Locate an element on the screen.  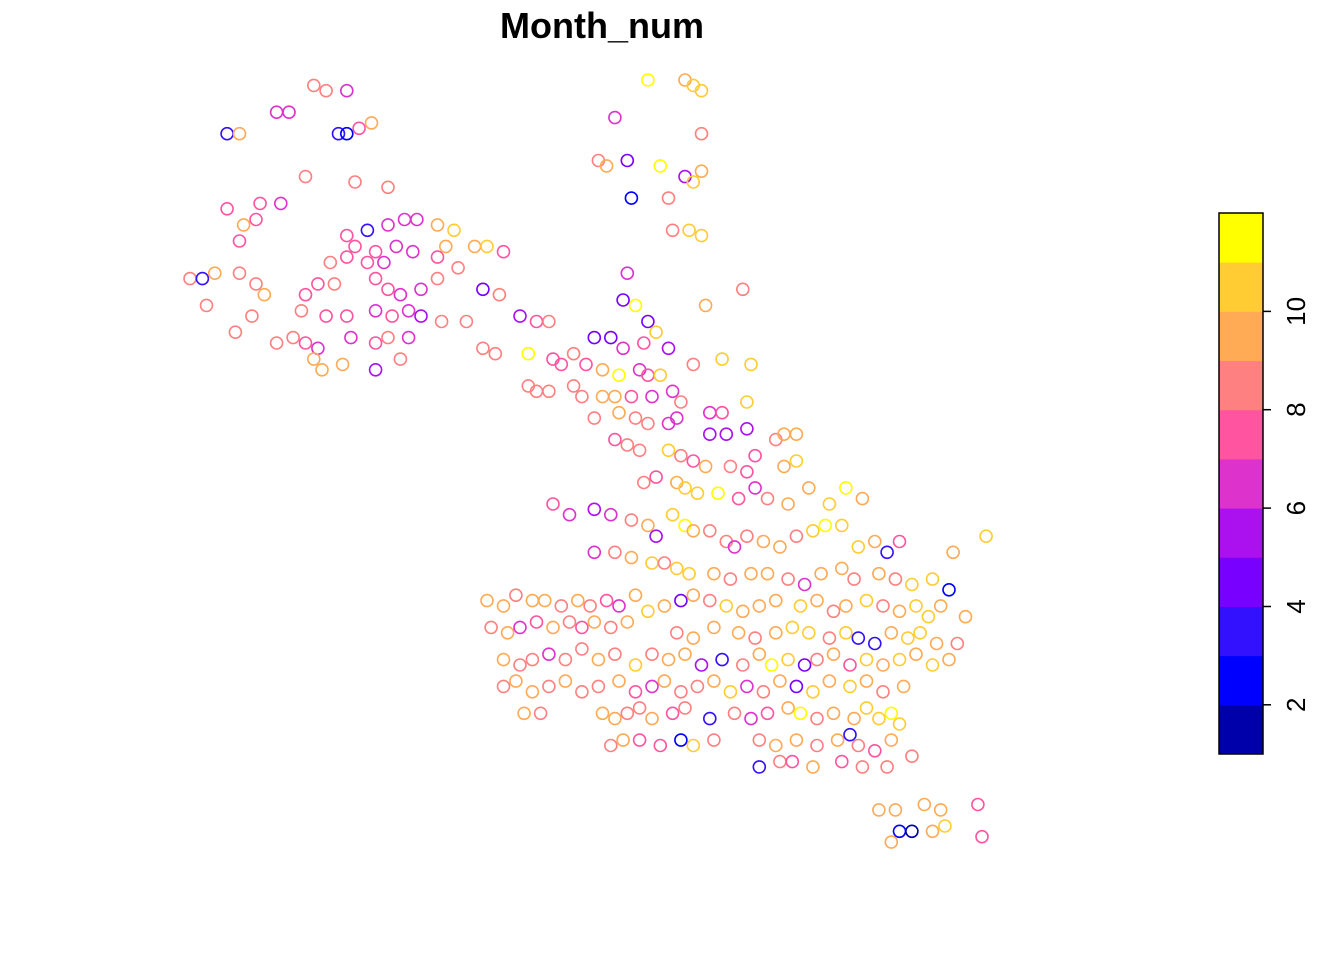
colorbar-band is located at coordinates (1241, 483).